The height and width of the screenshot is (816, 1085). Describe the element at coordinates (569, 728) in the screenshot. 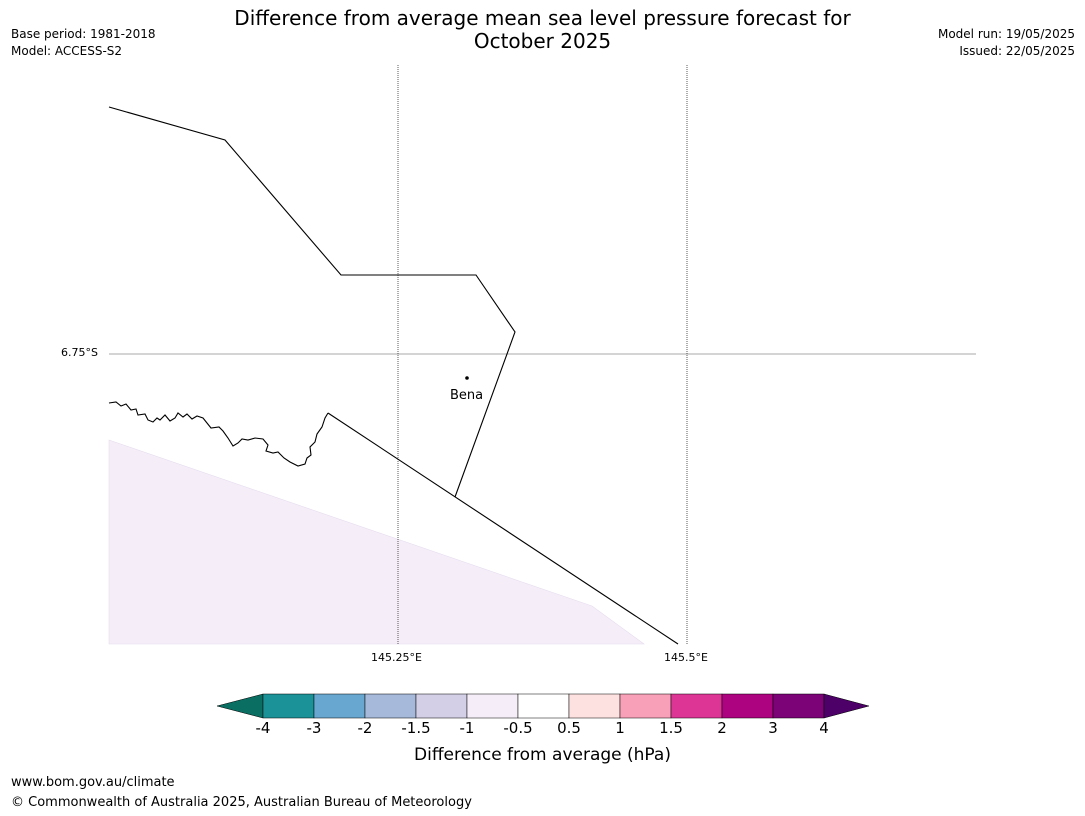

I see `colorbar-tick-label: 0.5` at that location.